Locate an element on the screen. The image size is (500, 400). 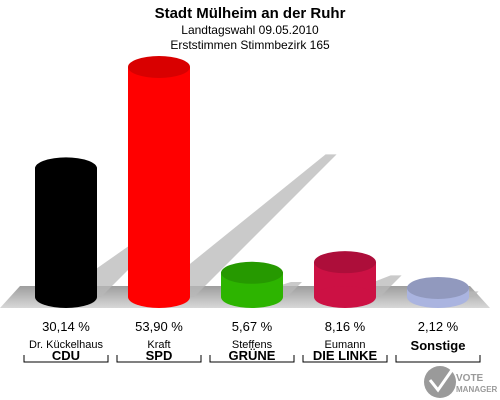
chart-title: Stadt Mülheim an der Ruhr is located at coordinates (250, 13).